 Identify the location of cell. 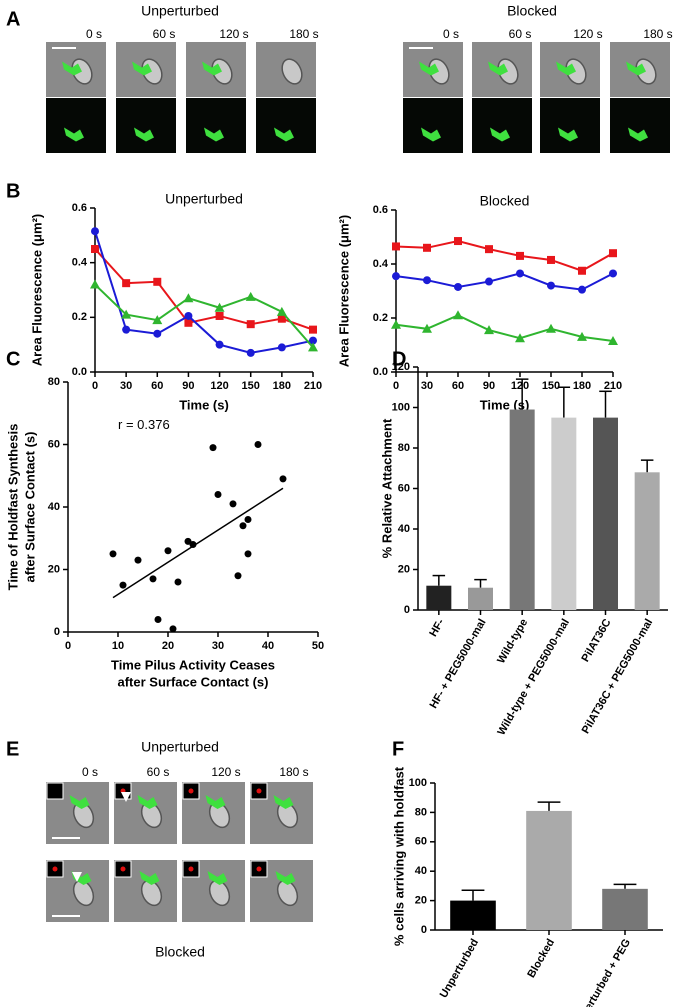
(292, 71).